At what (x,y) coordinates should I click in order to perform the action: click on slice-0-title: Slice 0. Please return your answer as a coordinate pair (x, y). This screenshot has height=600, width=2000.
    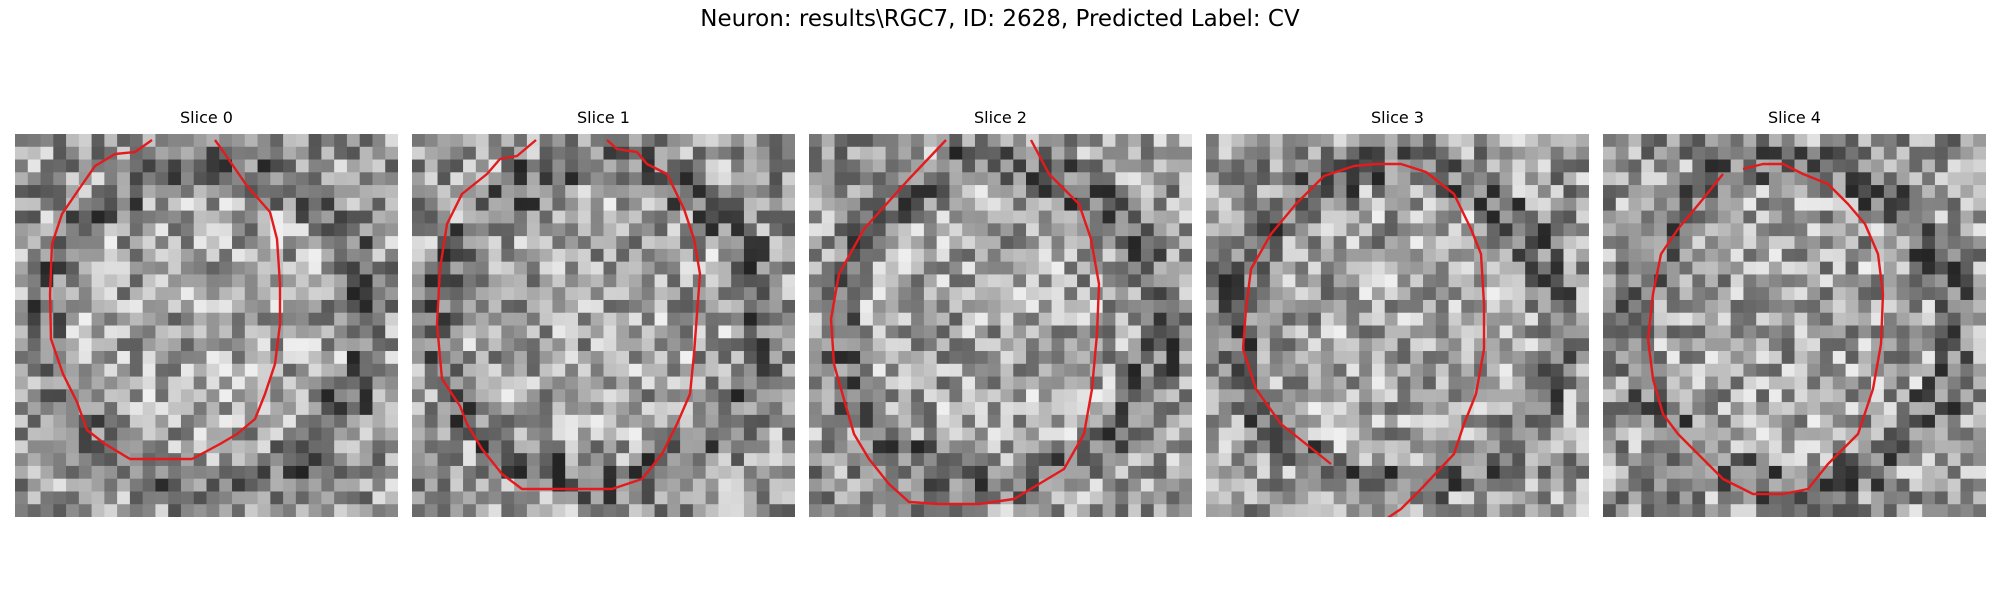
    Looking at the image, I should click on (206, 117).